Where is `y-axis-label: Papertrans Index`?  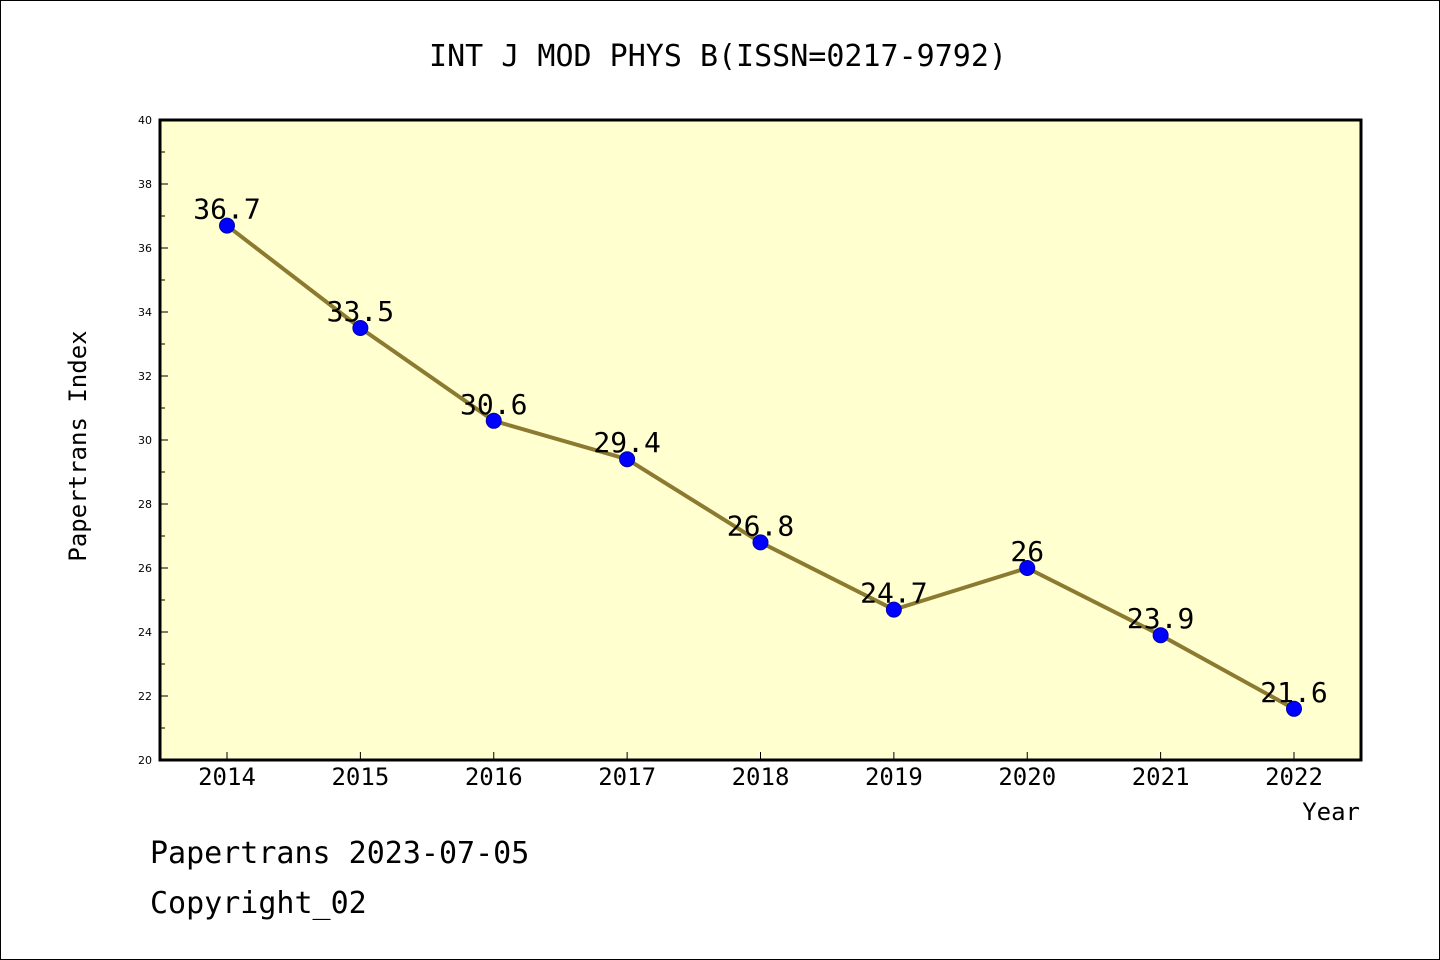
y-axis-label: Papertrans Index is located at coordinates (78, 445).